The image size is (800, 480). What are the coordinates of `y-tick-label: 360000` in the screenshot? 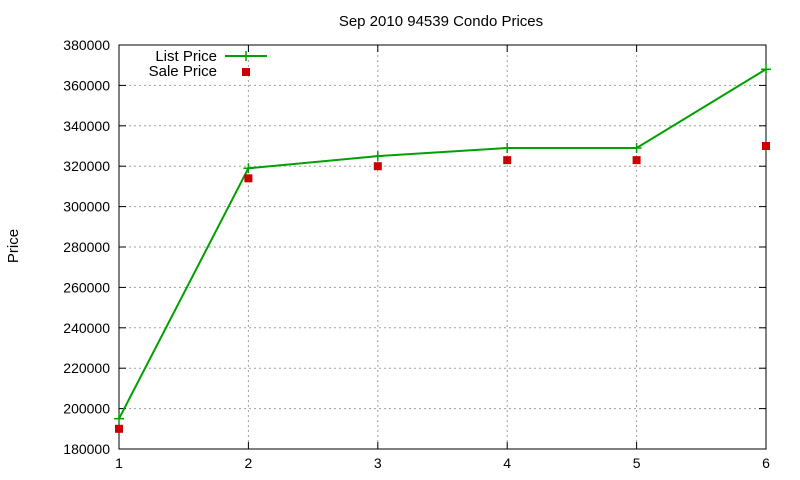 It's located at (86, 85).